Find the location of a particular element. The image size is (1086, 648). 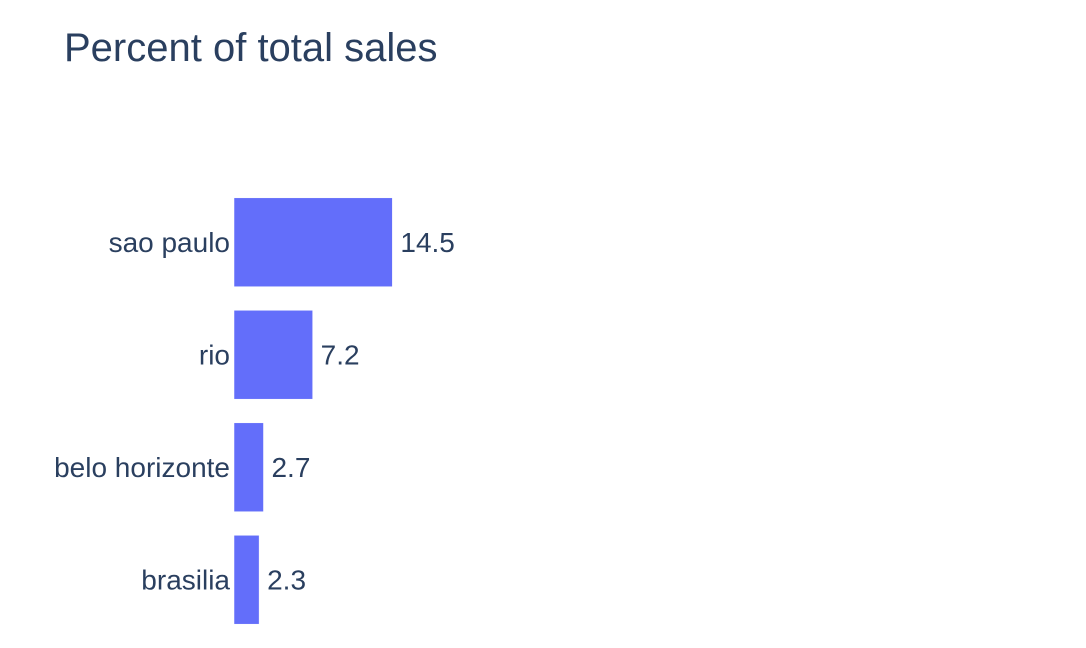

bar-rio is located at coordinates (273, 355).